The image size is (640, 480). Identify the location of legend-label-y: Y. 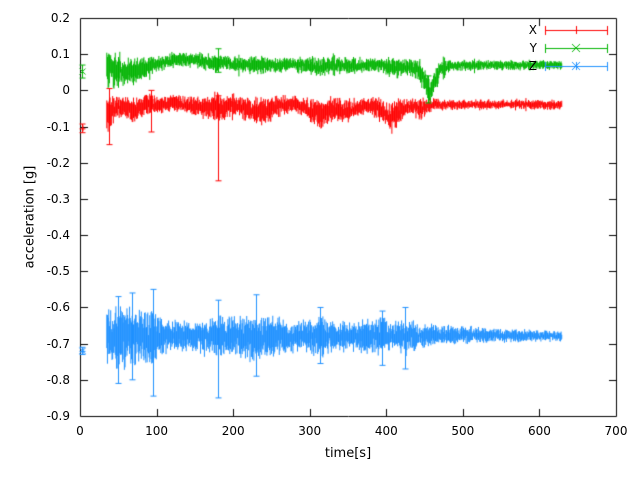
(533, 48).